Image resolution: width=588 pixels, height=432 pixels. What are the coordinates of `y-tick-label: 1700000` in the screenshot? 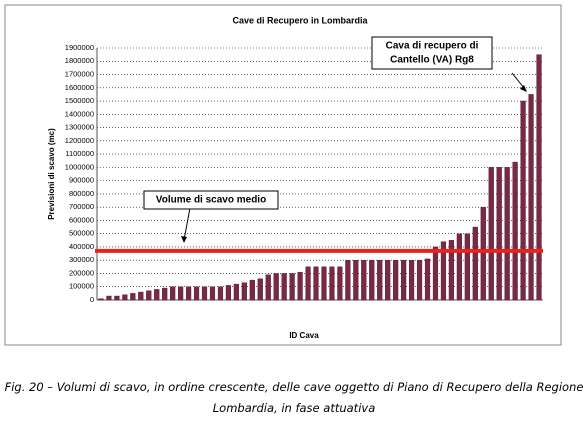 It's located at (79, 74).